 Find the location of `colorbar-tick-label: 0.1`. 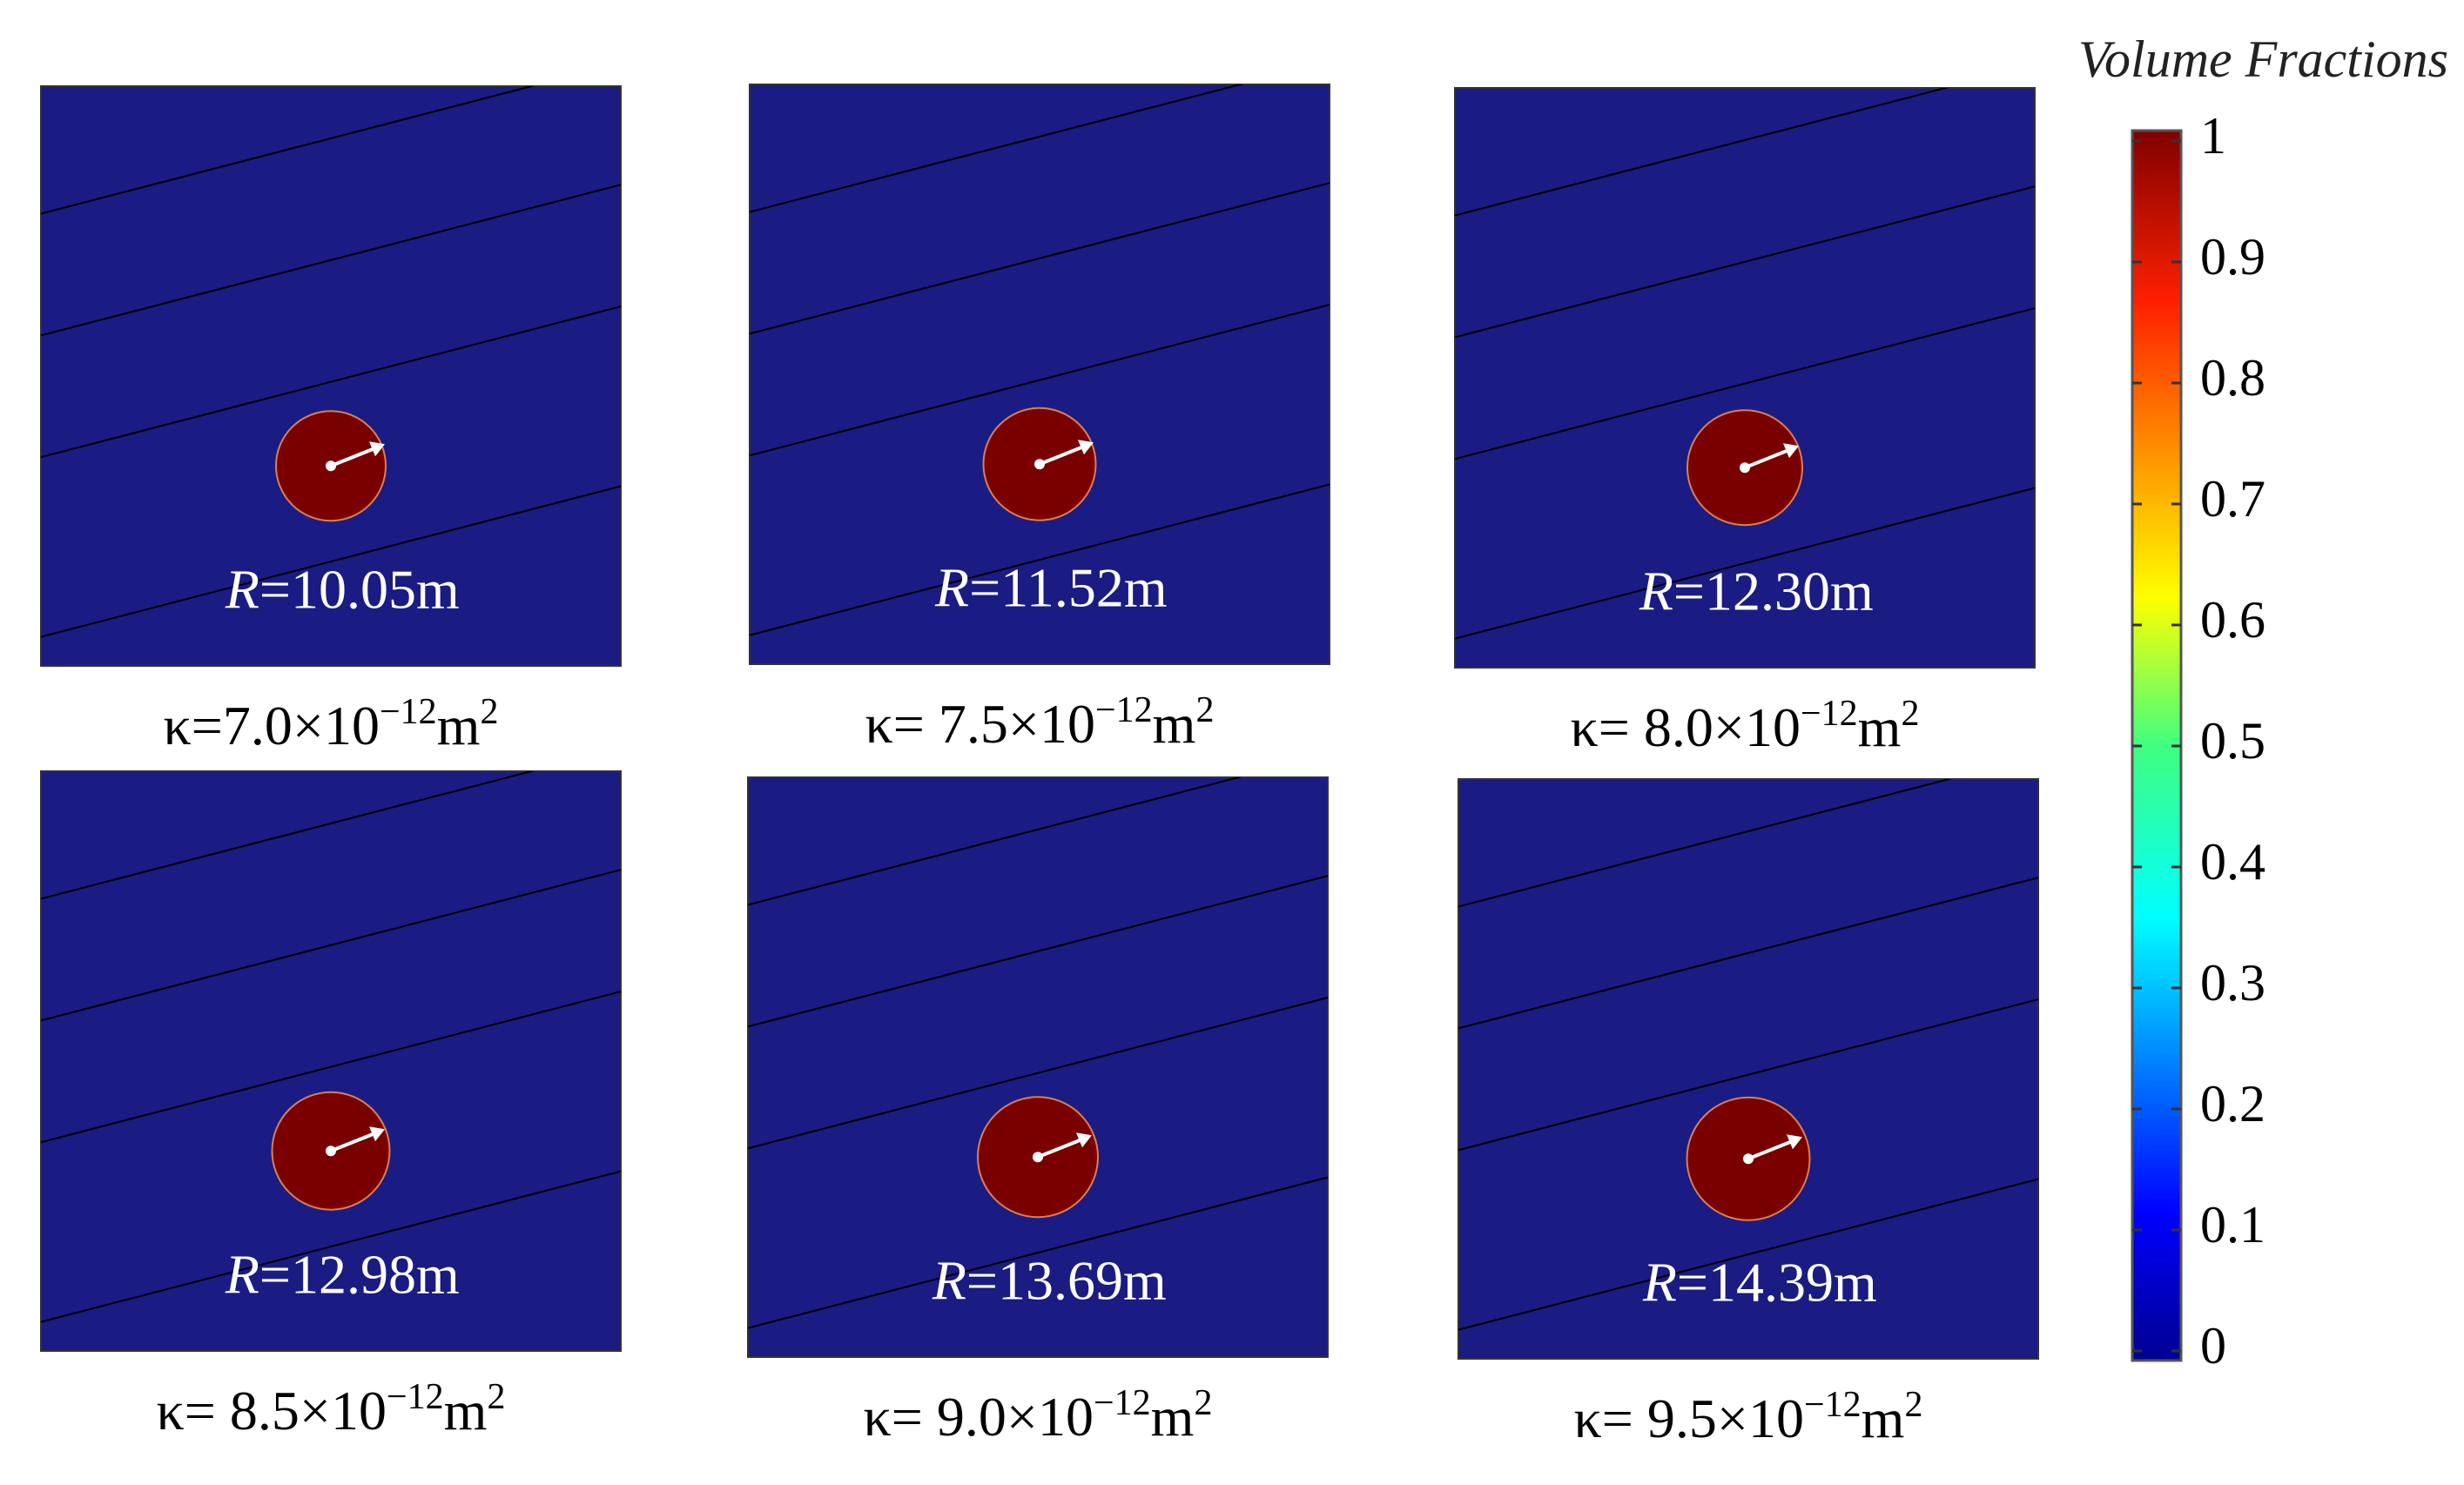

colorbar-tick-label: 0.1 is located at coordinates (2232, 1224).